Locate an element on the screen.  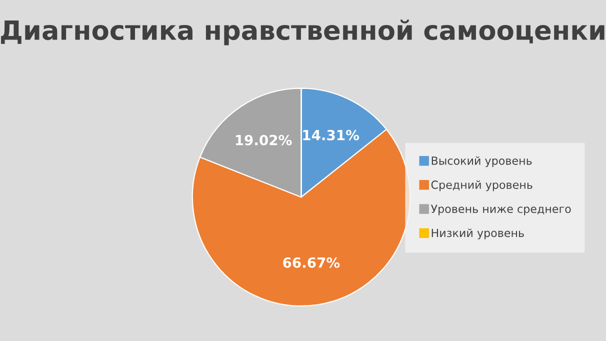
chart-title: Диагностика нравственной самооценки is located at coordinates (302, 33).